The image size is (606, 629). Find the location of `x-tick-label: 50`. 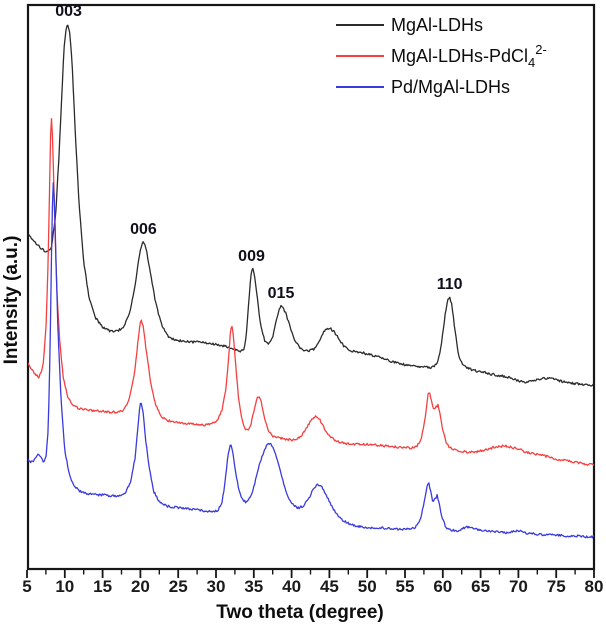

x-tick-label: 50 is located at coordinates (367, 586).